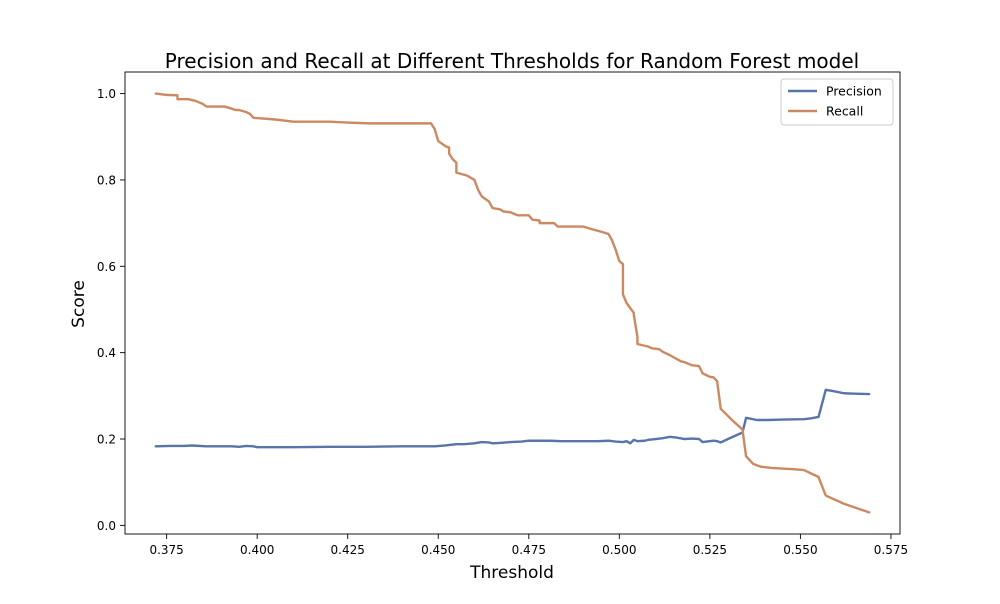 The image size is (1000, 604). What do you see at coordinates (529, 550) in the screenshot?
I see `x-tick-label: 0.475` at bounding box center [529, 550].